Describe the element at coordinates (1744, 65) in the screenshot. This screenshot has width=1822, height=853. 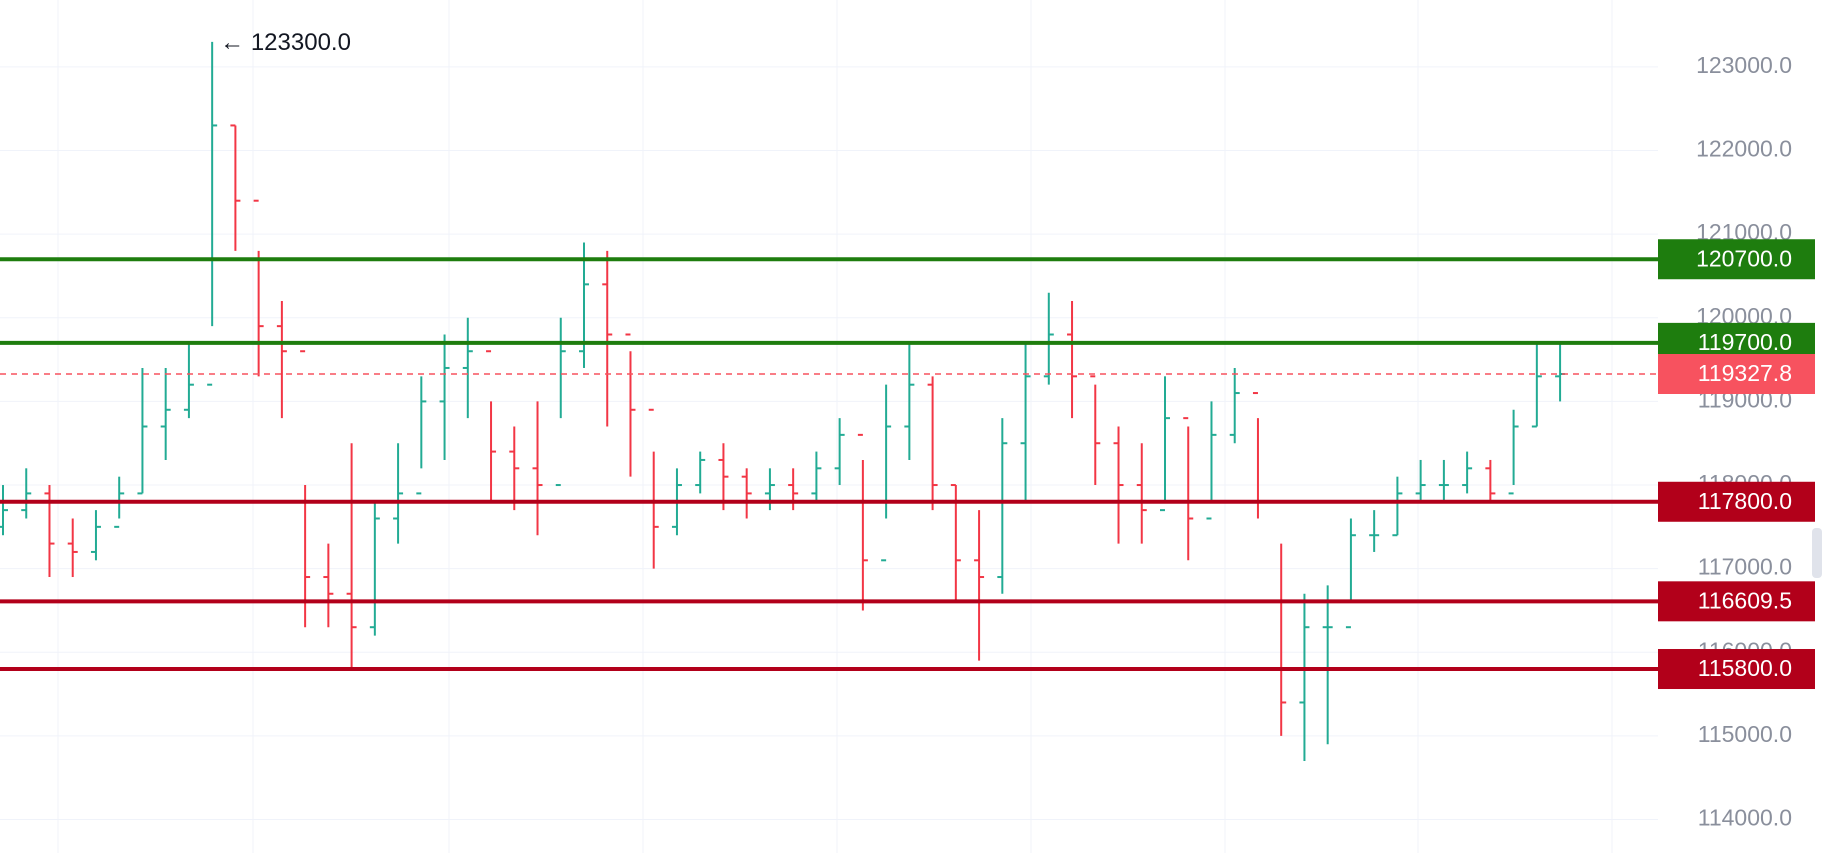
I see `y-tick-label: 123000.0` at that location.